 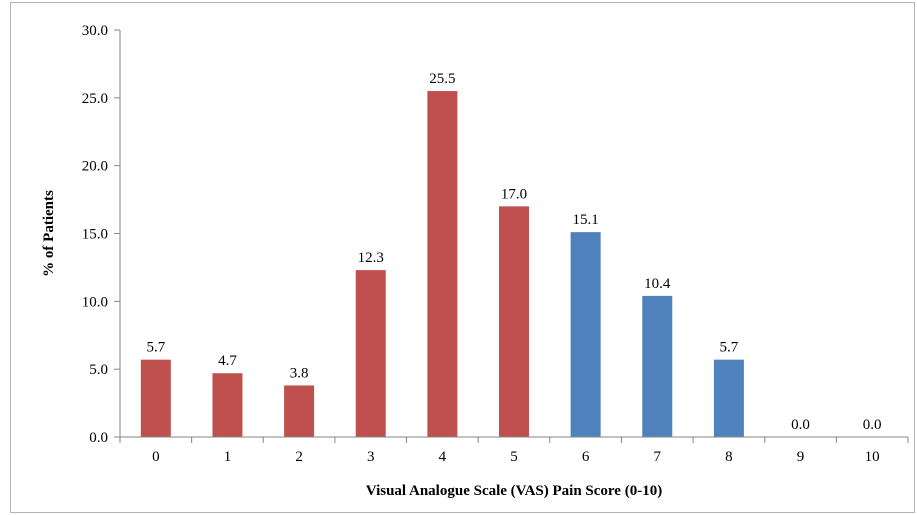 What do you see at coordinates (95, 302) in the screenshot?
I see `y-tick-label: 10.0` at bounding box center [95, 302].